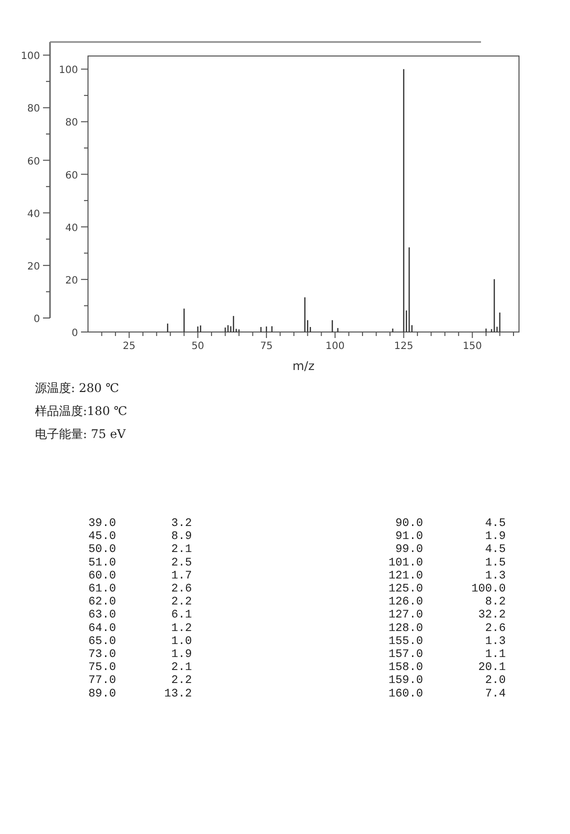 This screenshot has height=834, width=570. I want to click on text: 电子能量: 75 eV, so click(80, 434).